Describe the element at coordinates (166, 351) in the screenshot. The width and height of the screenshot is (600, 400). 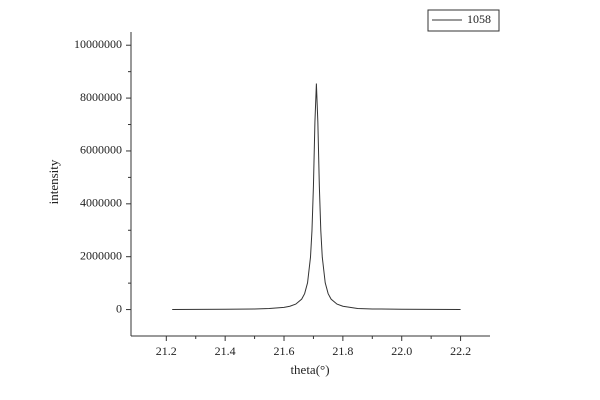
I see `x-tick-label: 21.2` at that location.